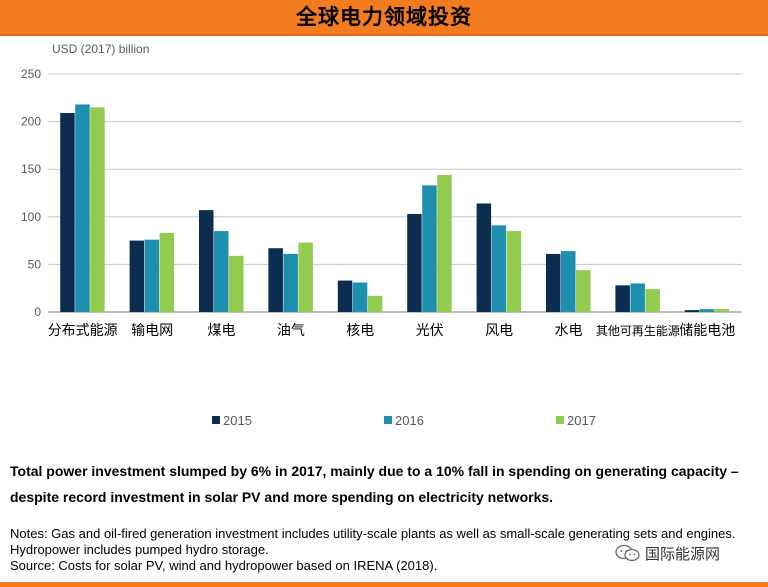 This screenshot has width=768, height=587. What do you see at coordinates (31, 169) in the screenshot?
I see `y-tick-label: 150` at bounding box center [31, 169].